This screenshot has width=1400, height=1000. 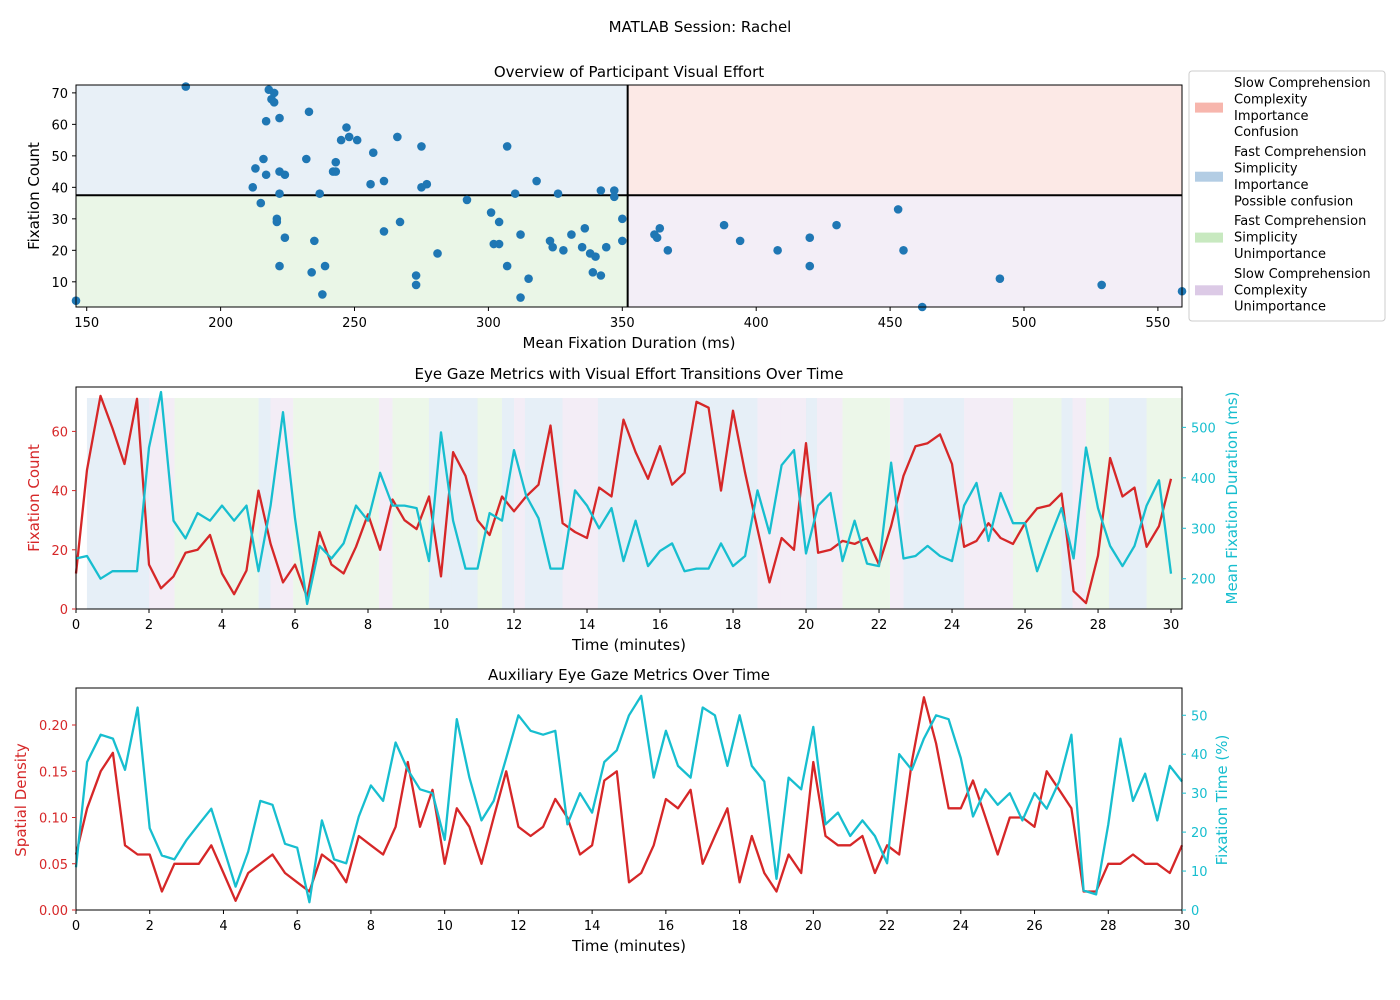 I want to click on x-tick-label: 14, so click(x=592, y=926).